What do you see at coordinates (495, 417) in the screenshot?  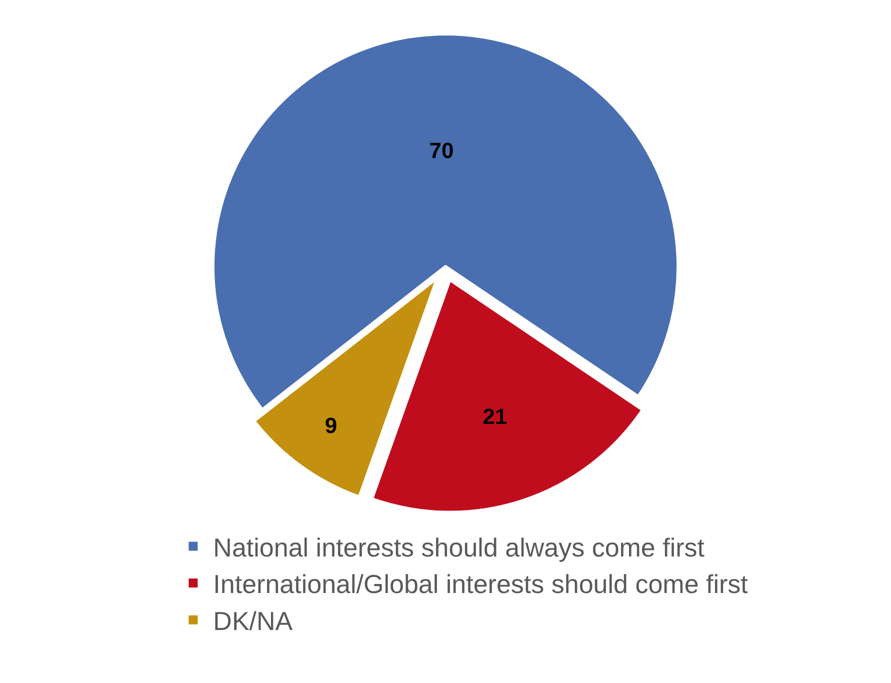 I see `data-label: 21` at bounding box center [495, 417].